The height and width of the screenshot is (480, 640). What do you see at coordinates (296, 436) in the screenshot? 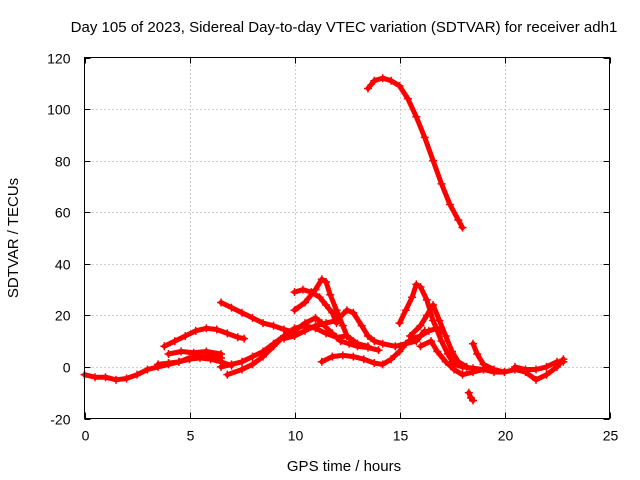
I see `x-tick-label: 10` at bounding box center [296, 436].